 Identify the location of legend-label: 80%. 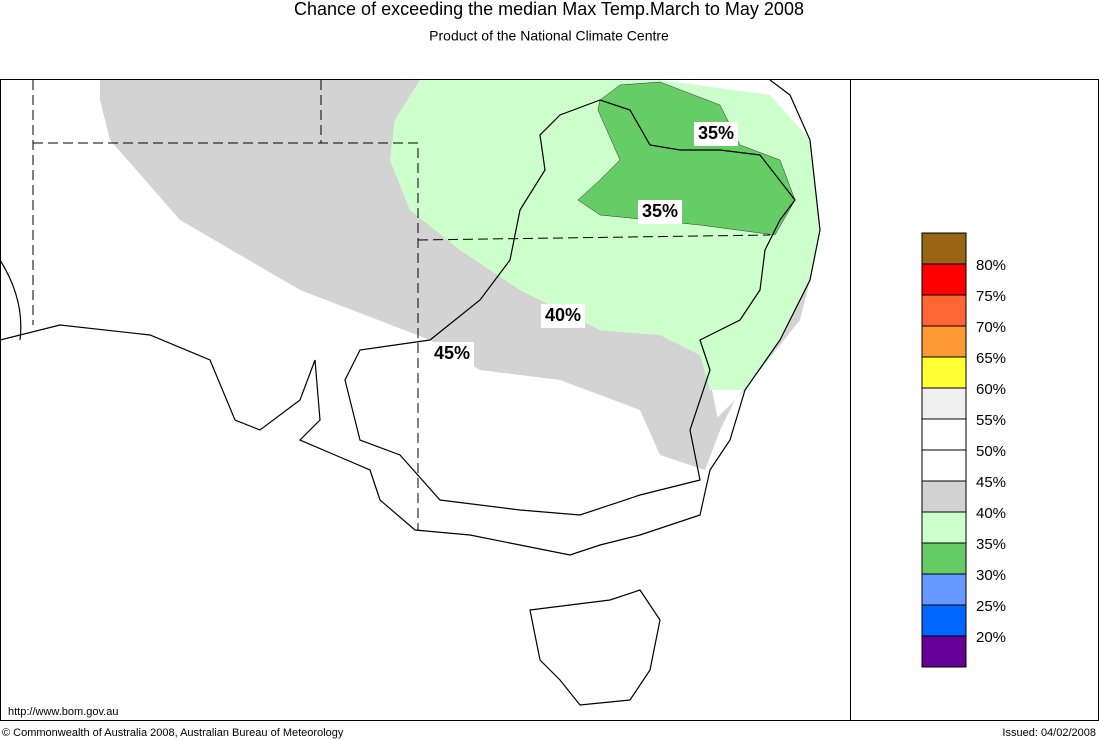
(991, 265).